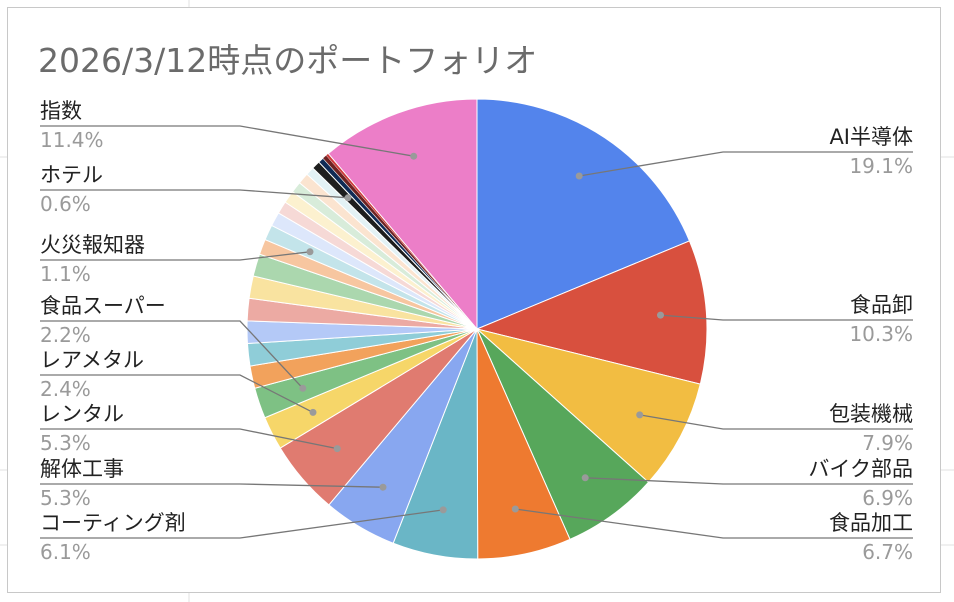 This screenshot has height=602, width=954. Describe the element at coordinates (746, 164) in the screenshot. I see `leader-line-AI半導体` at that location.